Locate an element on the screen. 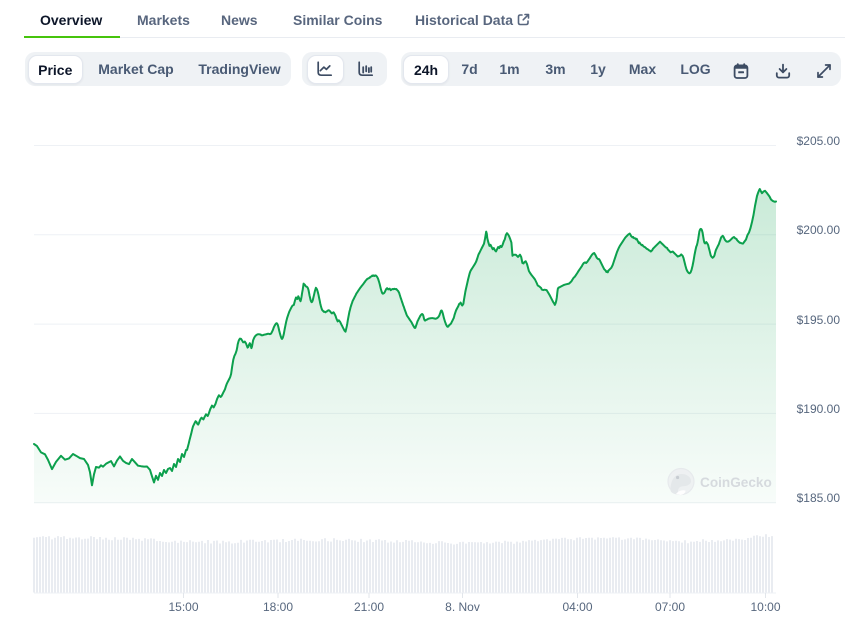 The image size is (847, 637). svg-text: CoinGecko is located at coordinates (736, 482).